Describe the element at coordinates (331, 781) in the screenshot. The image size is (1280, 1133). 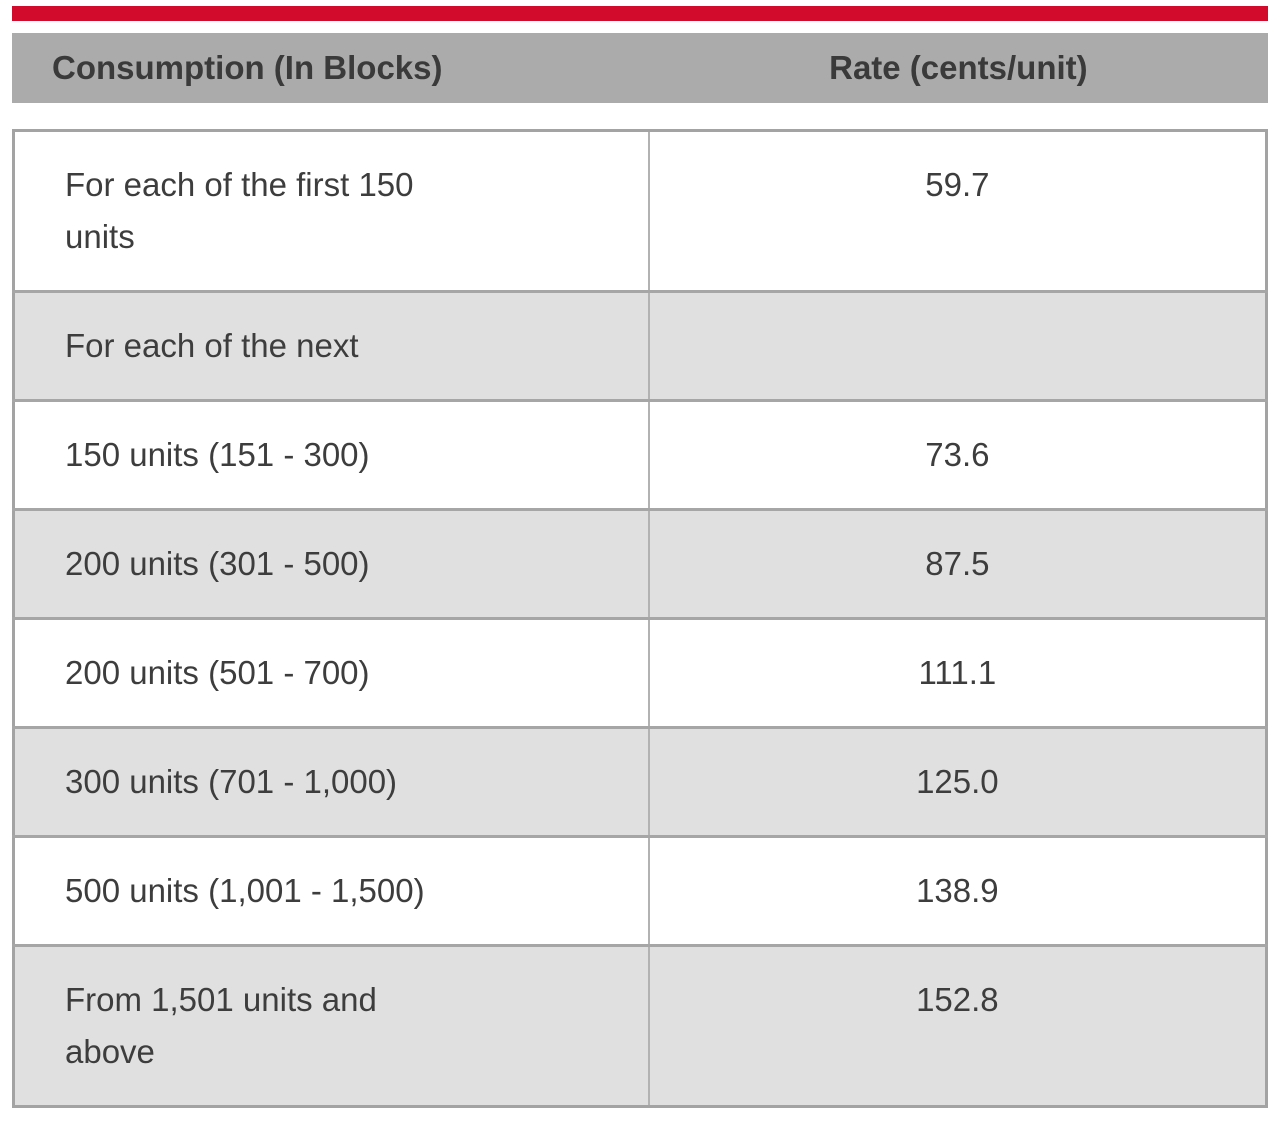
I see `consumption-cell: 300 units (701 - 1,000)` at that location.